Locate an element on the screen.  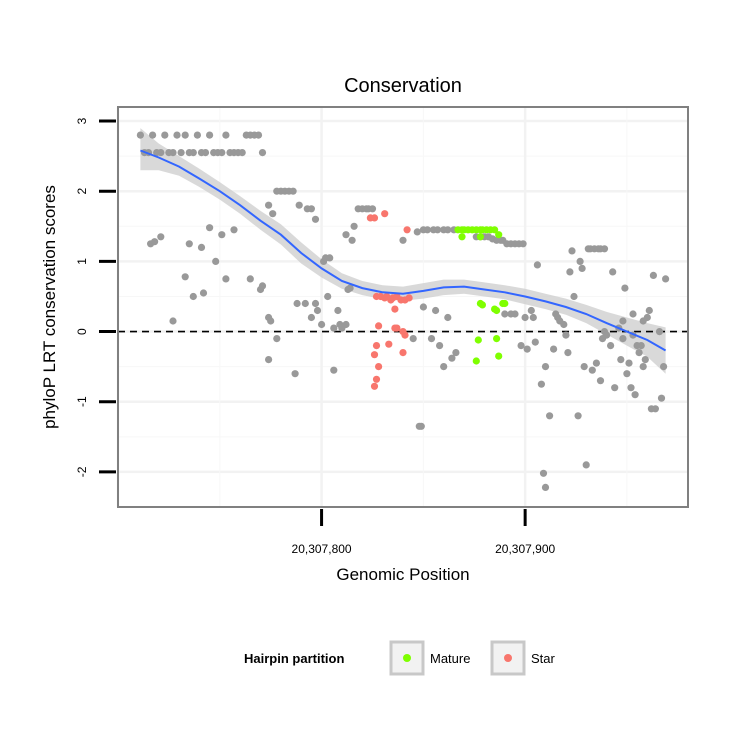
legend-key-mature is located at coordinates (407, 658).